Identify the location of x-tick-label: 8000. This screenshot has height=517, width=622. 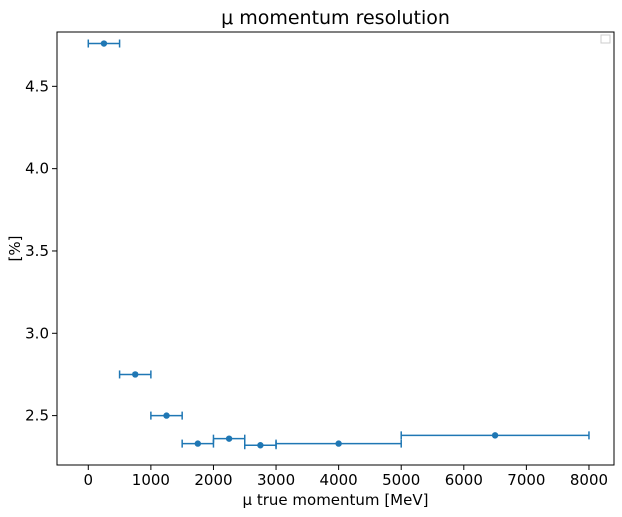
(589, 480).